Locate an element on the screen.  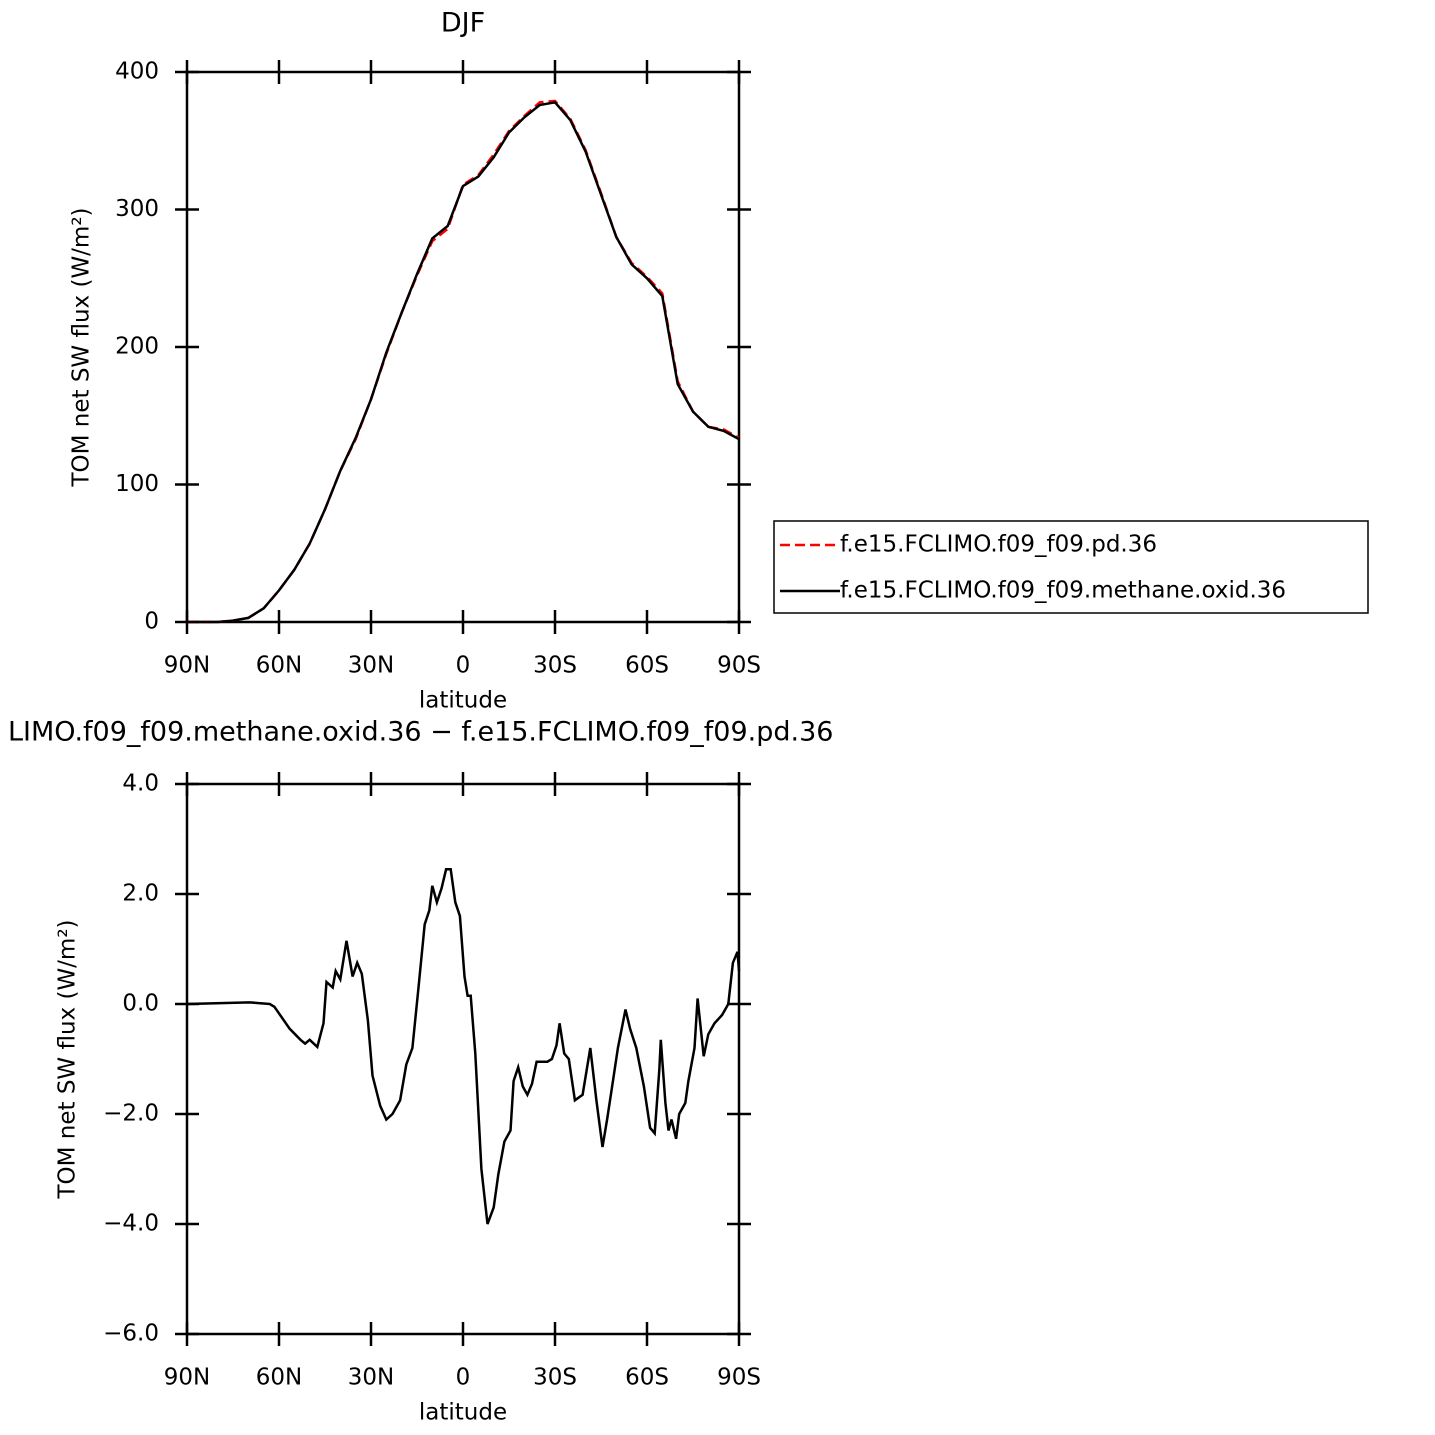
y-tick-label: 400 is located at coordinates (137, 72).